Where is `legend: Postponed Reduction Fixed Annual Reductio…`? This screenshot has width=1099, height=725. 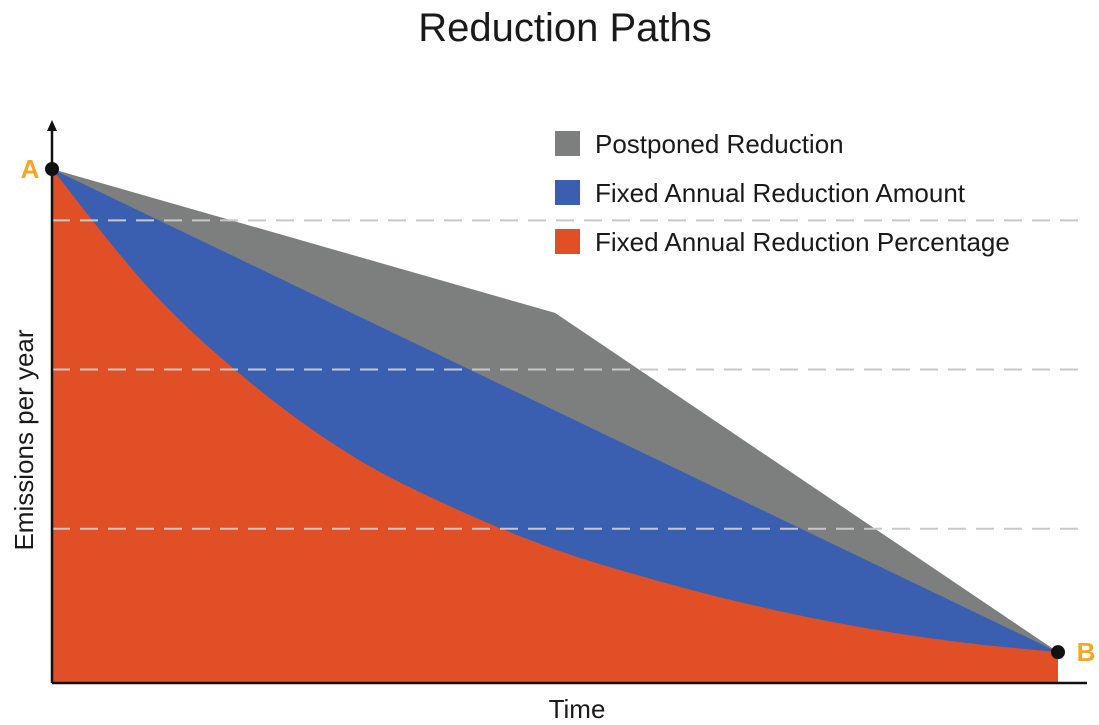 legend: Postponed Reduction Fixed Annual Reductio… is located at coordinates (782, 193).